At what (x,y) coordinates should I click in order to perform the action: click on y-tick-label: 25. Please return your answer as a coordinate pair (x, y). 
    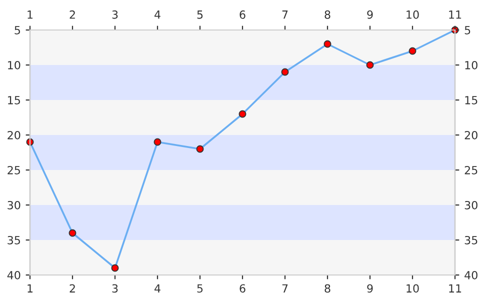
    Looking at the image, I should click on (14, 170).